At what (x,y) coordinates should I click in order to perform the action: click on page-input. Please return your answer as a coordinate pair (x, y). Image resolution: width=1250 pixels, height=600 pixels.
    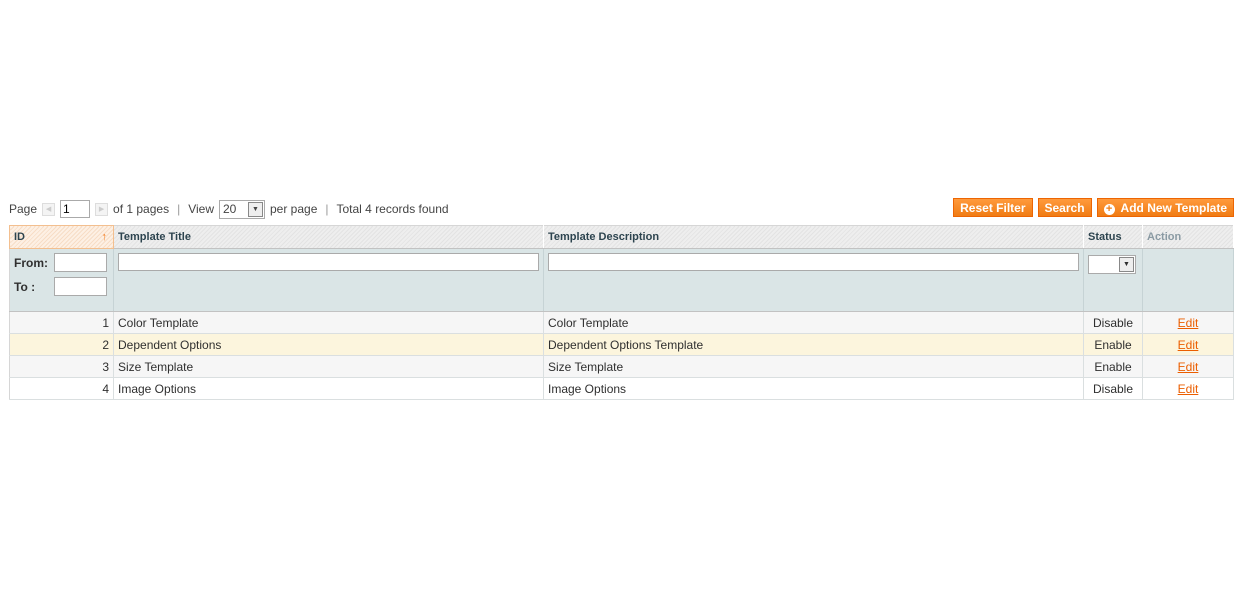
    Looking at the image, I should click on (75, 209).